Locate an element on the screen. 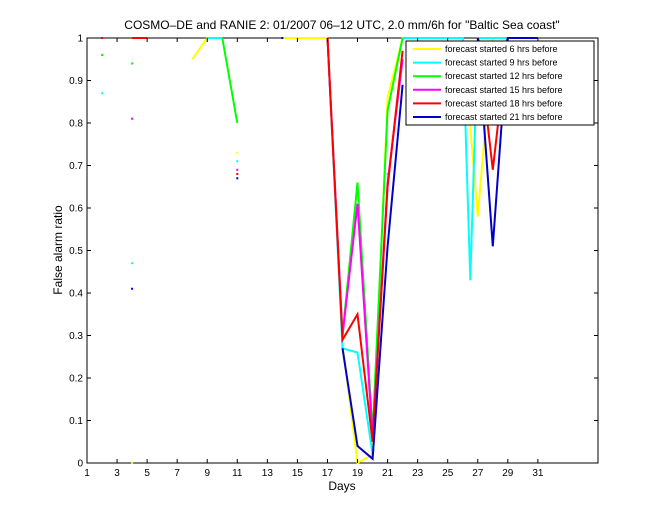 The width and height of the screenshot is (660, 520). y-tick-label: 0.5 is located at coordinates (76, 251).